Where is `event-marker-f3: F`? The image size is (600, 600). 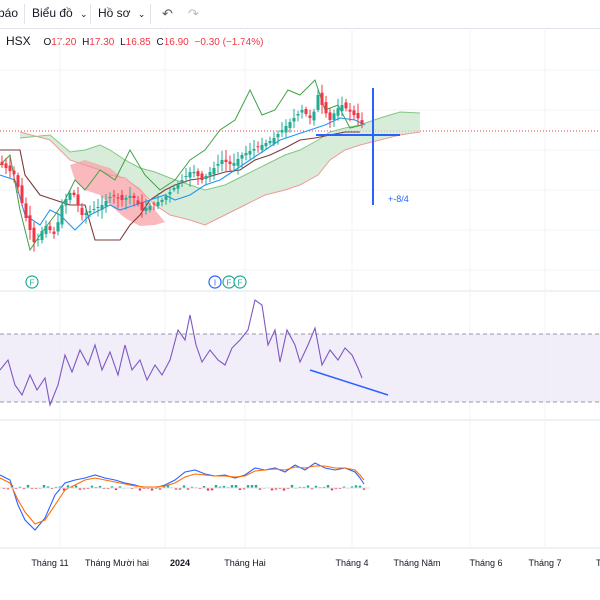 event-marker-f3: F is located at coordinates (240, 282).